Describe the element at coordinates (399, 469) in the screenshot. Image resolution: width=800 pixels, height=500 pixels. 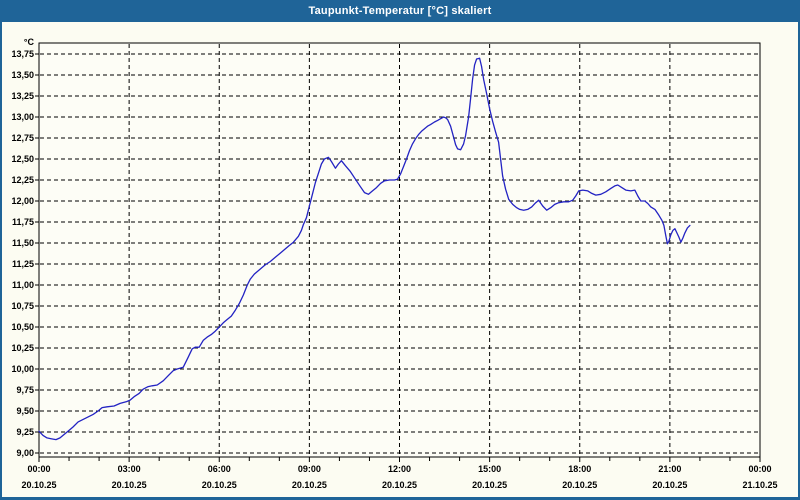
I see `x-axis-time-label: 12:00` at that location.